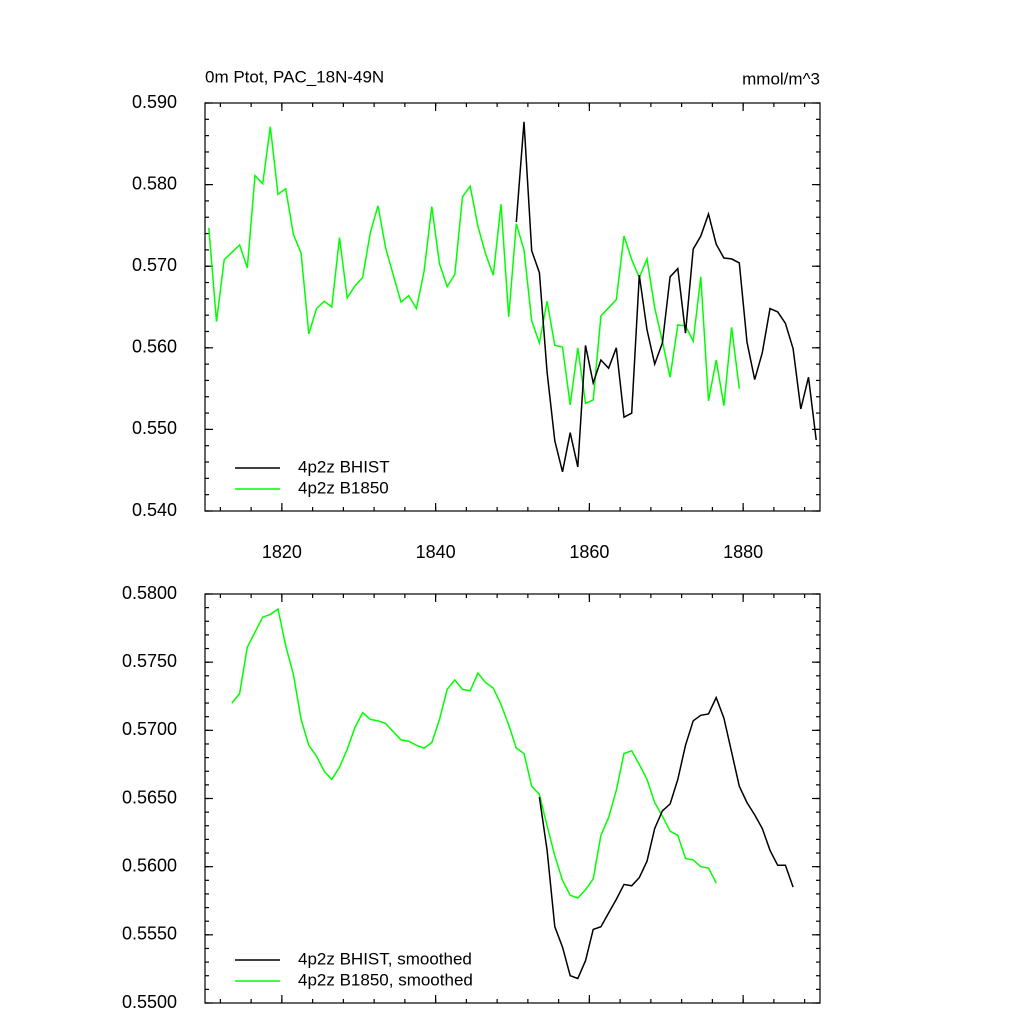  What do you see at coordinates (282, 552) in the screenshot?
I see `x-tick-label: 1820` at bounding box center [282, 552].